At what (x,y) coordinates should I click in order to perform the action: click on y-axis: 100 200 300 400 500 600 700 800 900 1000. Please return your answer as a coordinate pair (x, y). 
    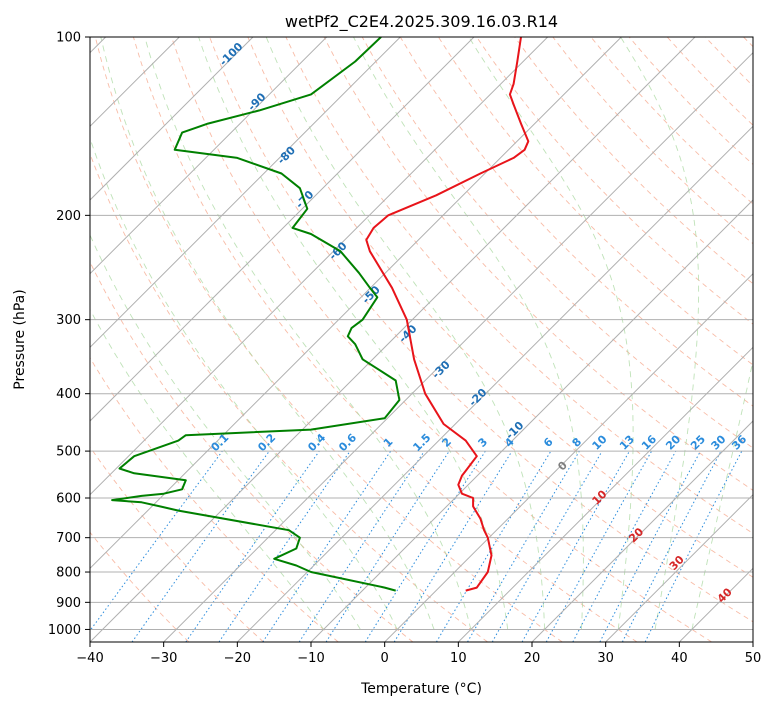
    Looking at the image, I should click on (69, 334).